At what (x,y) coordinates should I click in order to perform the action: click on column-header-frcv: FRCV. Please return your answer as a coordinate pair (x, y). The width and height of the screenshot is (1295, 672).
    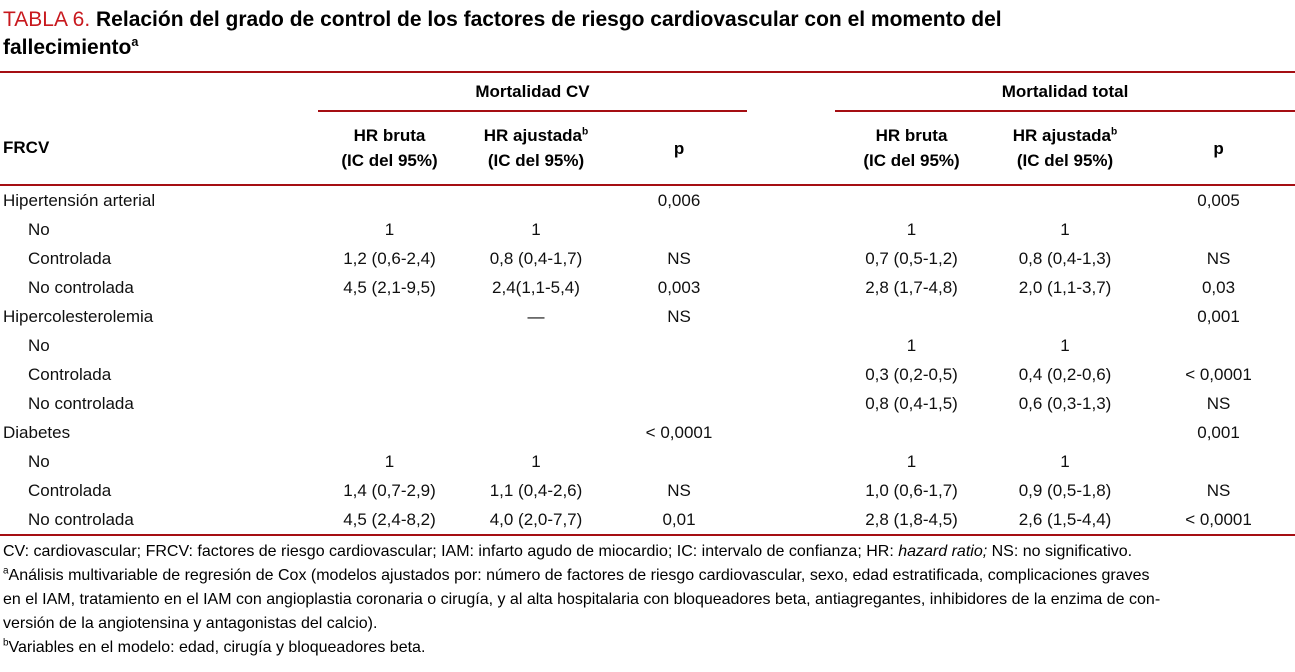
    Looking at the image, I should click on (159, 148).